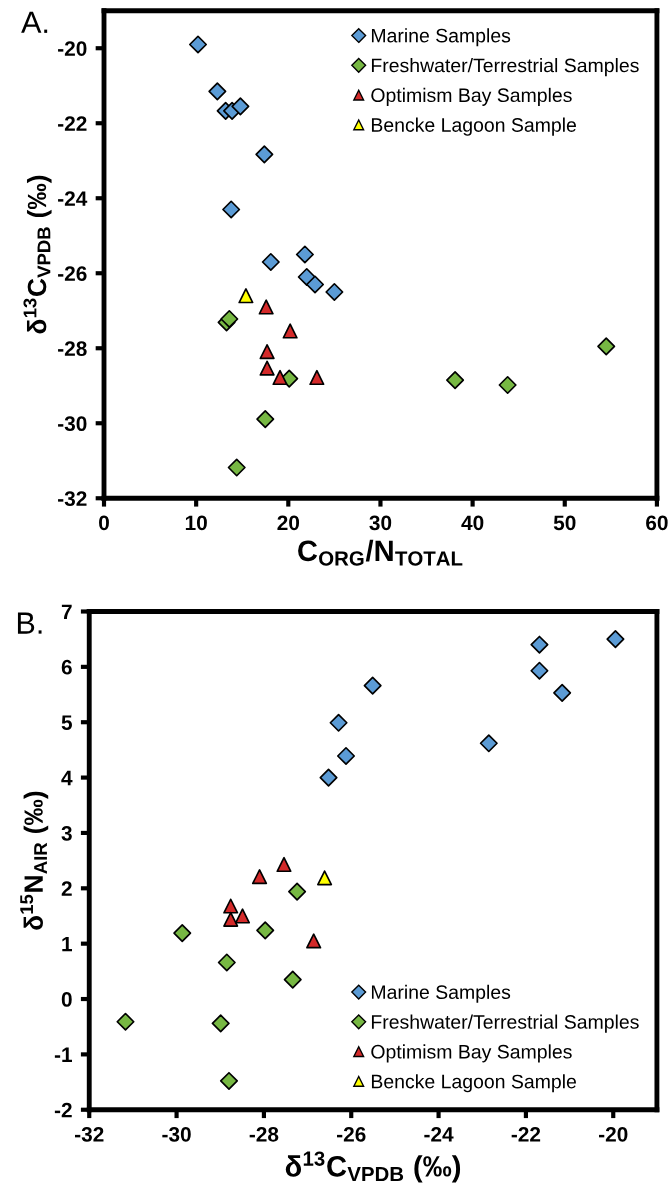 Image resolution: width=671 pixels, height=1192 pixels. I want to click on x-tick-label: 10, so click(196, 523).